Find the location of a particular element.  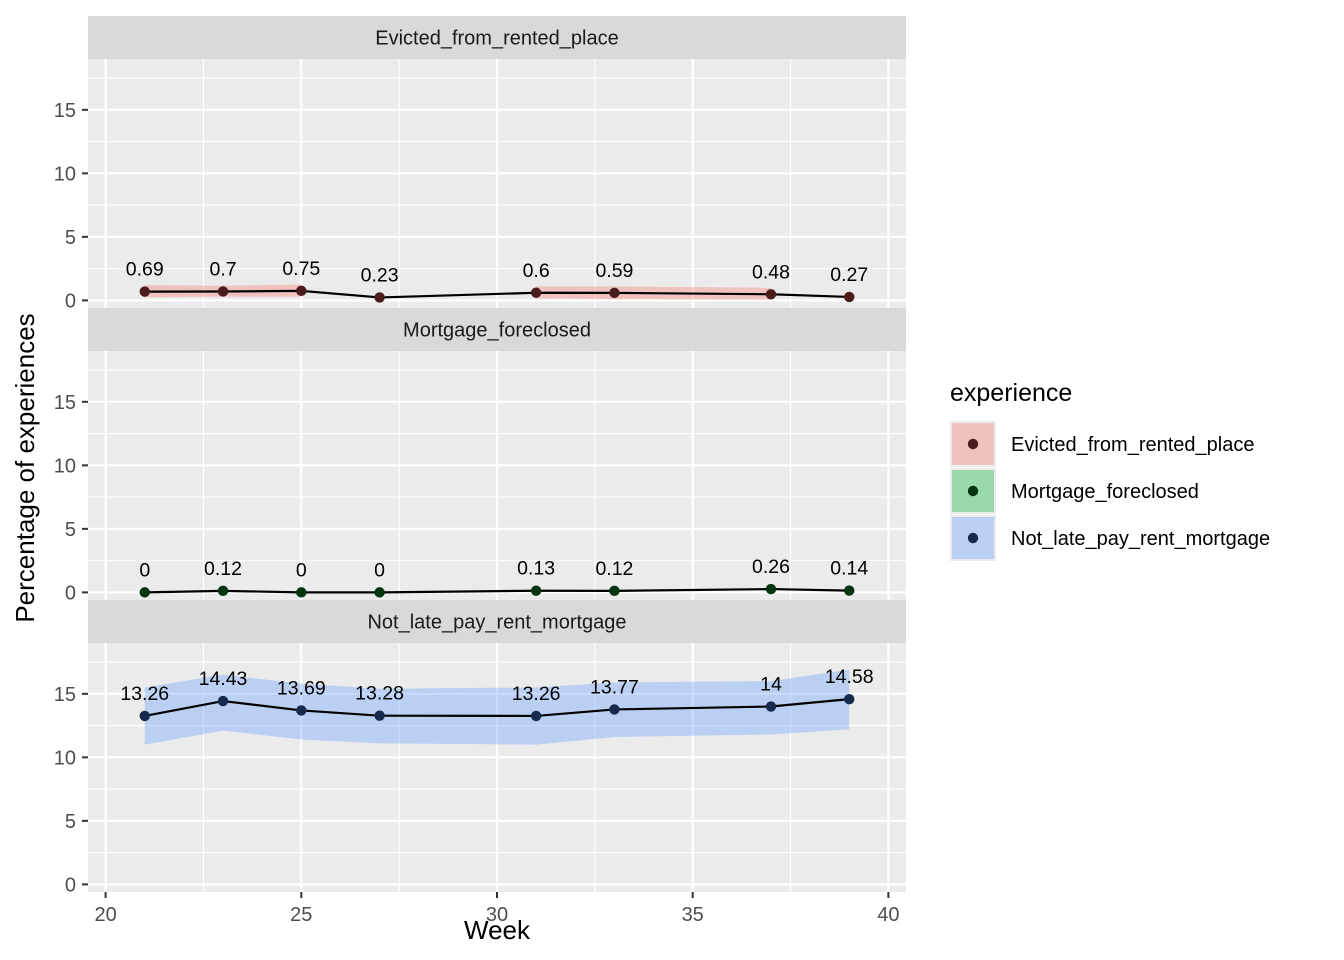

facet-strip-label: Mortgage_foreclosed is located at coordinates (497, 331).